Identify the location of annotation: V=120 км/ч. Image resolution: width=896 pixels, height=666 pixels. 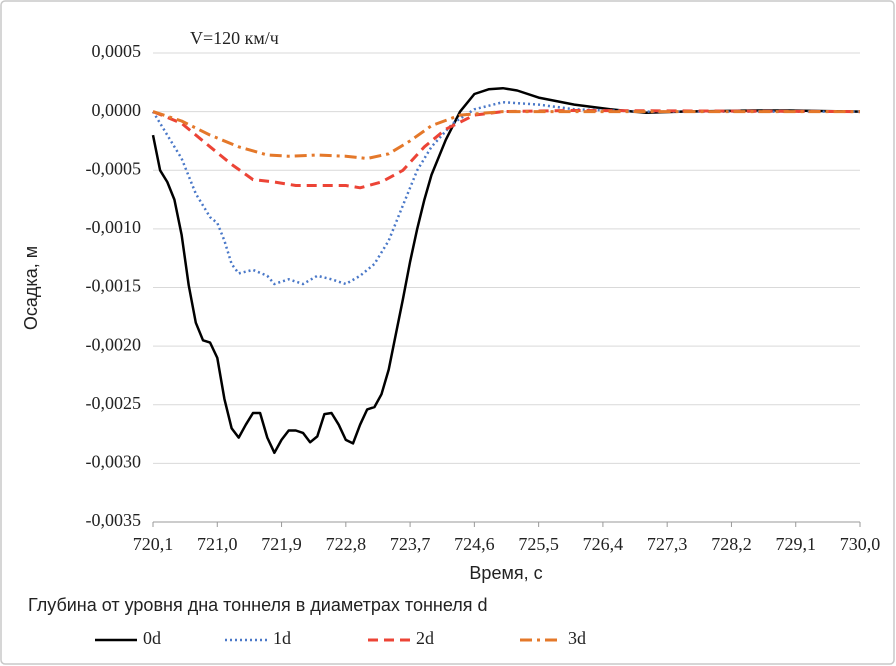
(234, 38).